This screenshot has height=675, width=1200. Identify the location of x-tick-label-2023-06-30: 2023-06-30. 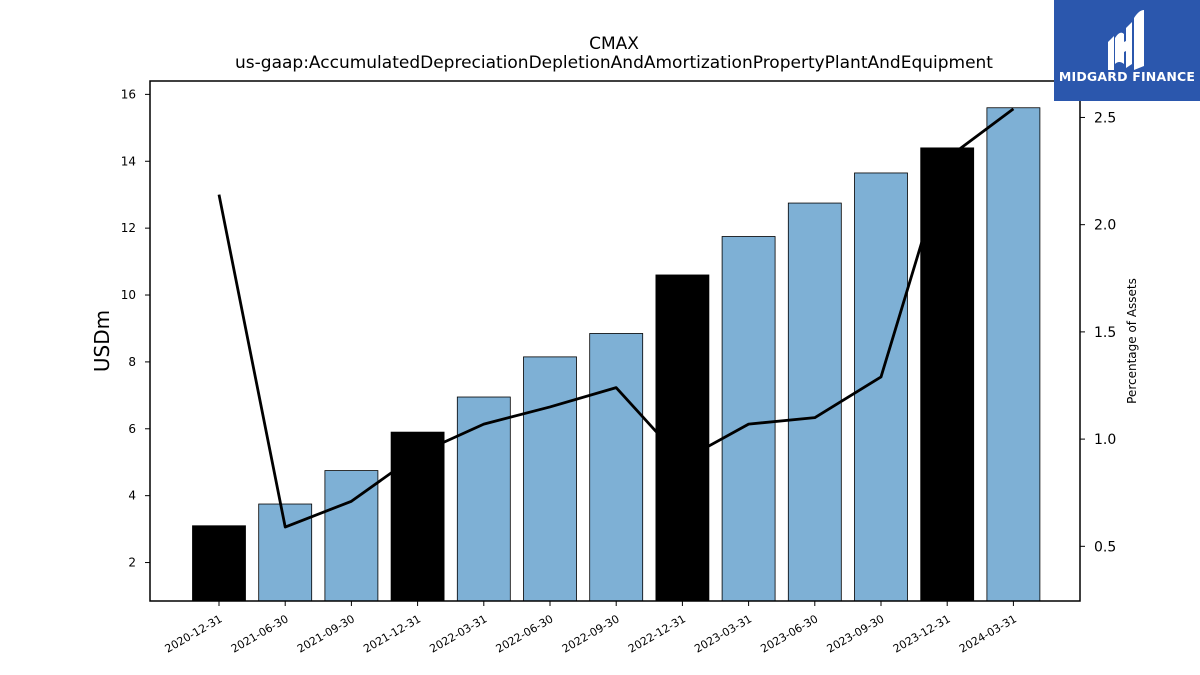
(789, 633).